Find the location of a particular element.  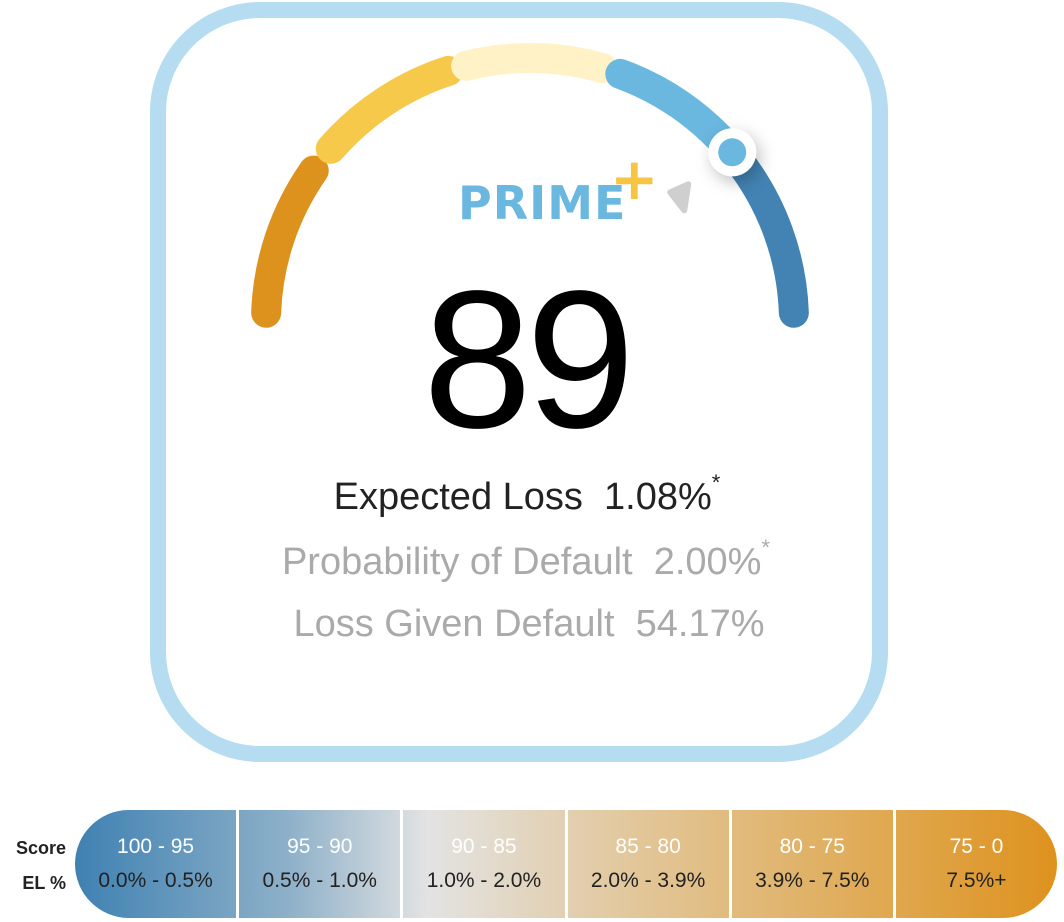

legend-el-label: EL % is located at coordinates (44, 883).